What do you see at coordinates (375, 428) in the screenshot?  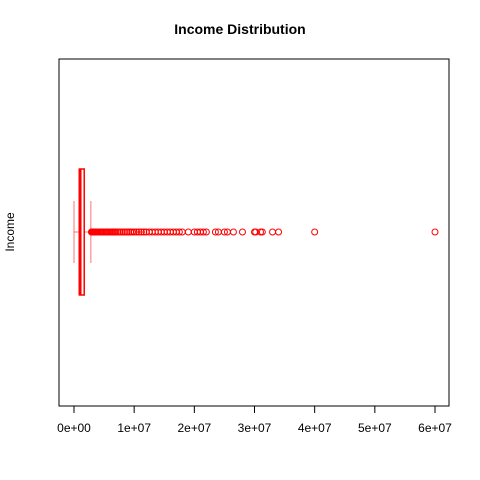 I see `x-tick-label: 5e+07` at bounding box center [375, 428].